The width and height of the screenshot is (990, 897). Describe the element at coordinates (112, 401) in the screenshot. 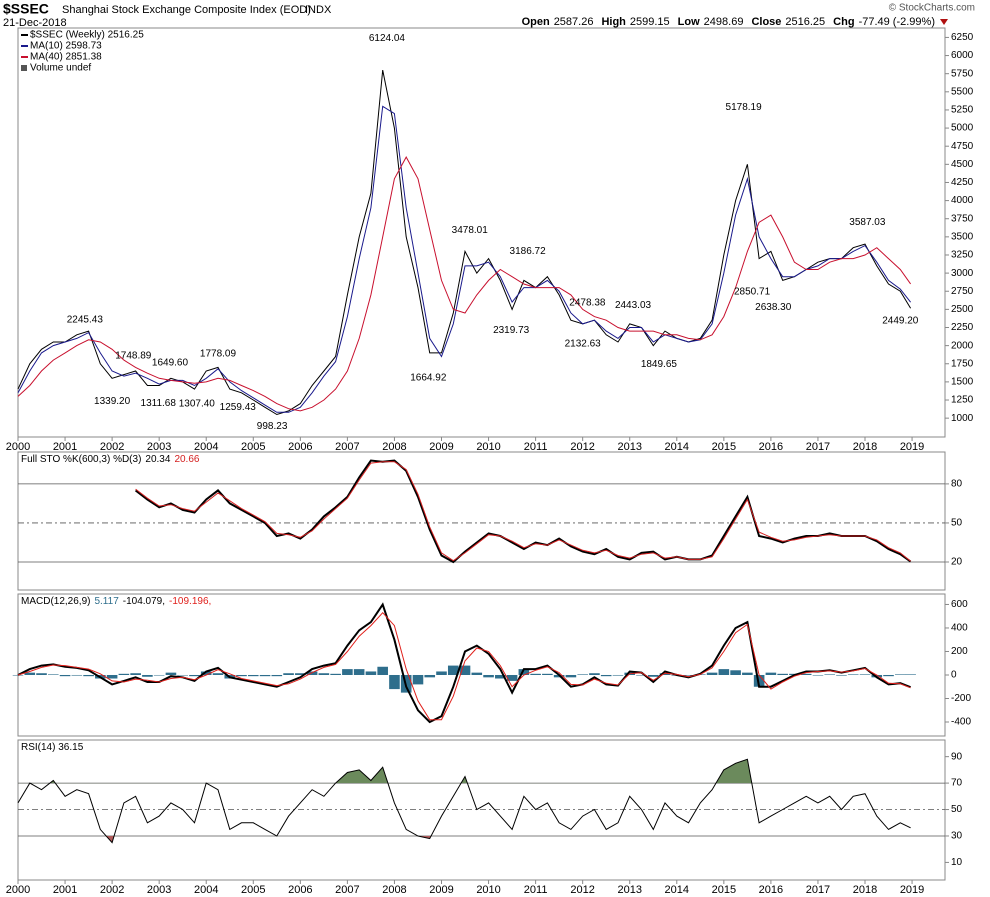

I see `annotation: 1339.20` at that location.